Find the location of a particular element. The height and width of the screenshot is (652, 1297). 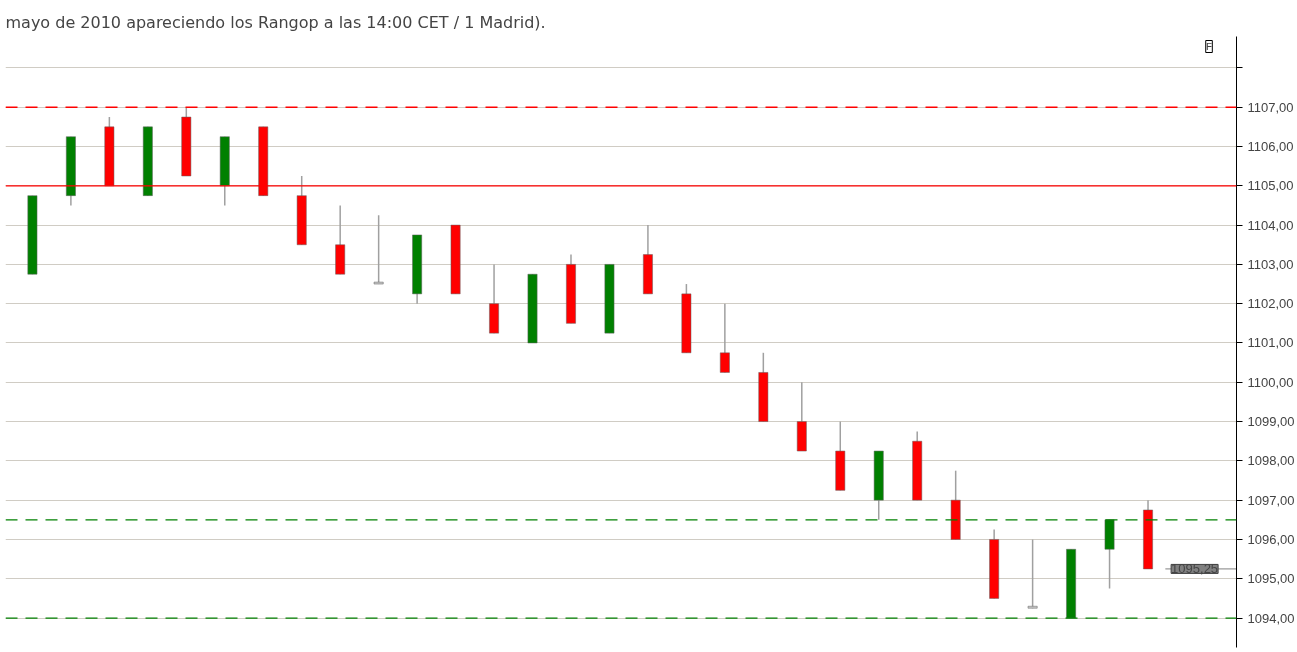

y-tick-label: 1102,00 is located at coordinates (1270, 304).